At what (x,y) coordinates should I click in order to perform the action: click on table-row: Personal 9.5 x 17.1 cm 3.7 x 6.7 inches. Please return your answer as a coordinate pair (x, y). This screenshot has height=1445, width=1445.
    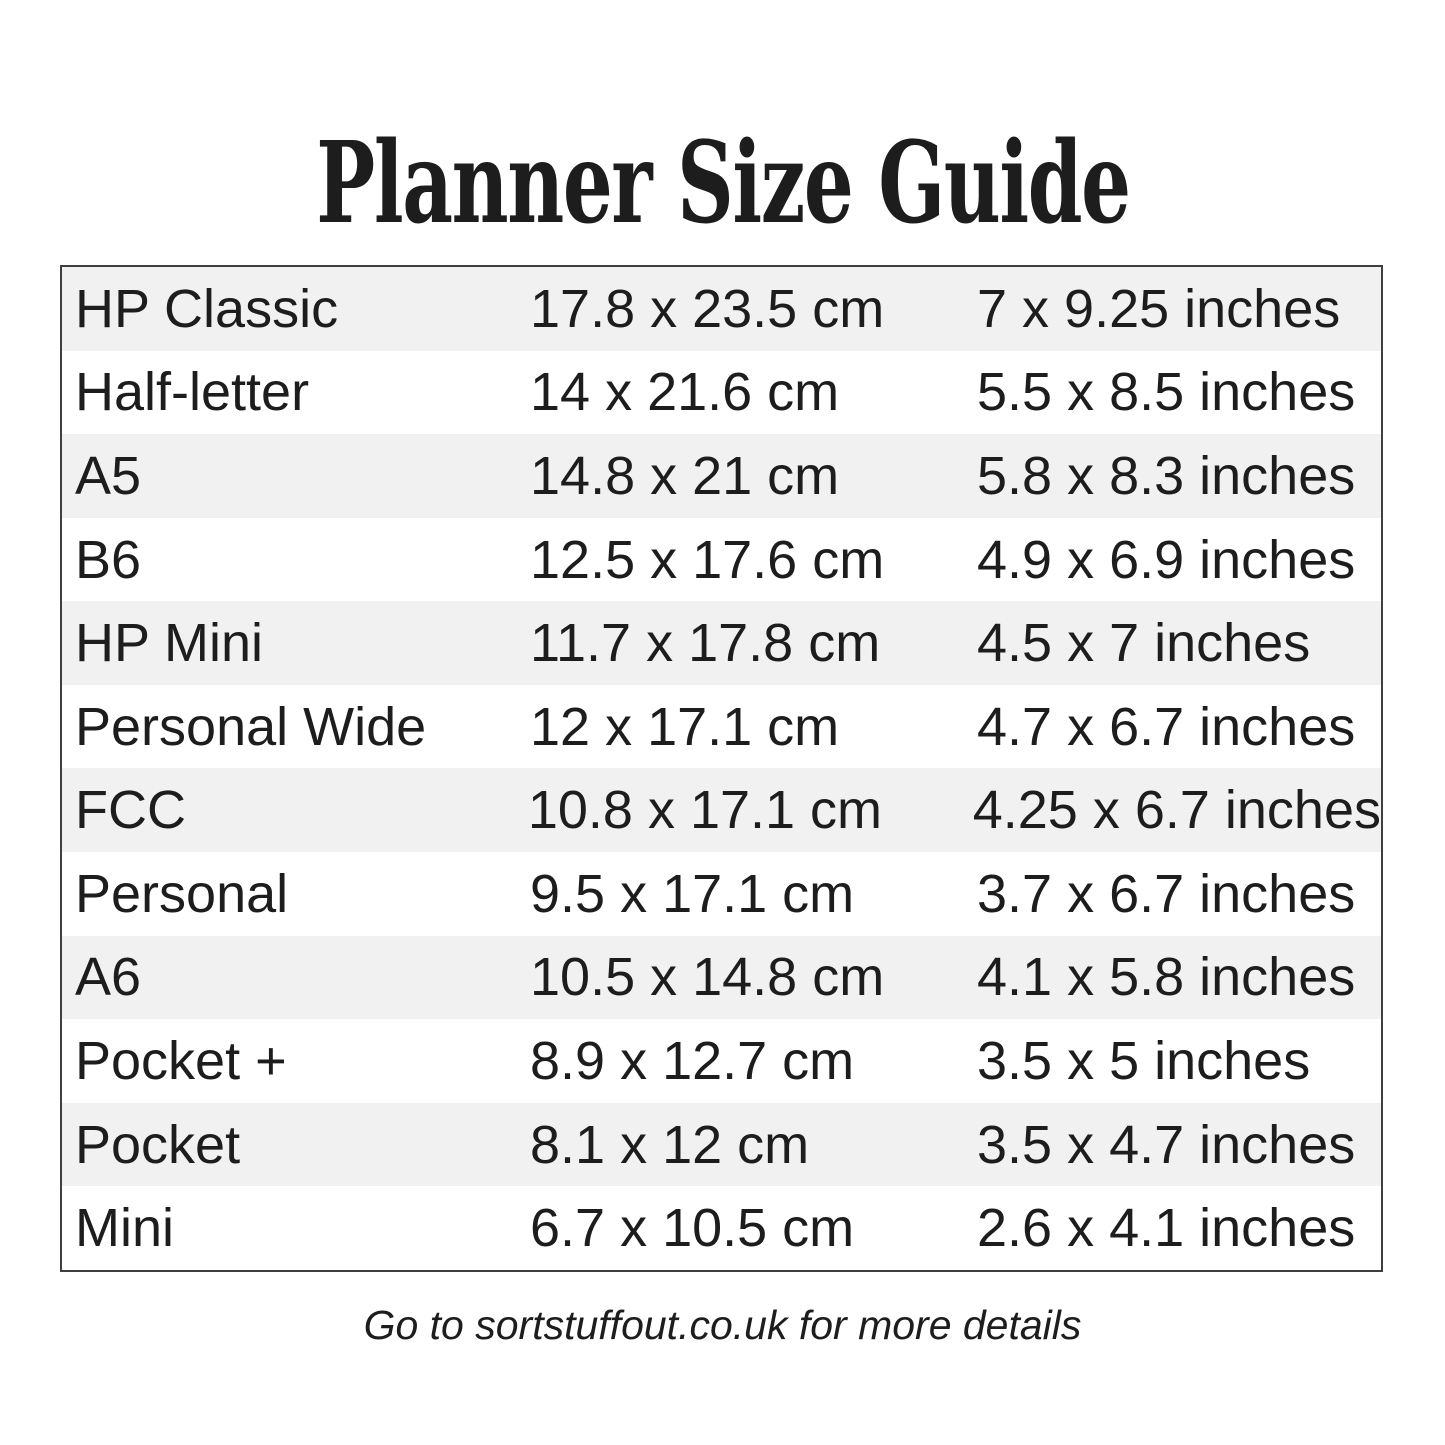
    Looking at the image, I should click on (721, 894).